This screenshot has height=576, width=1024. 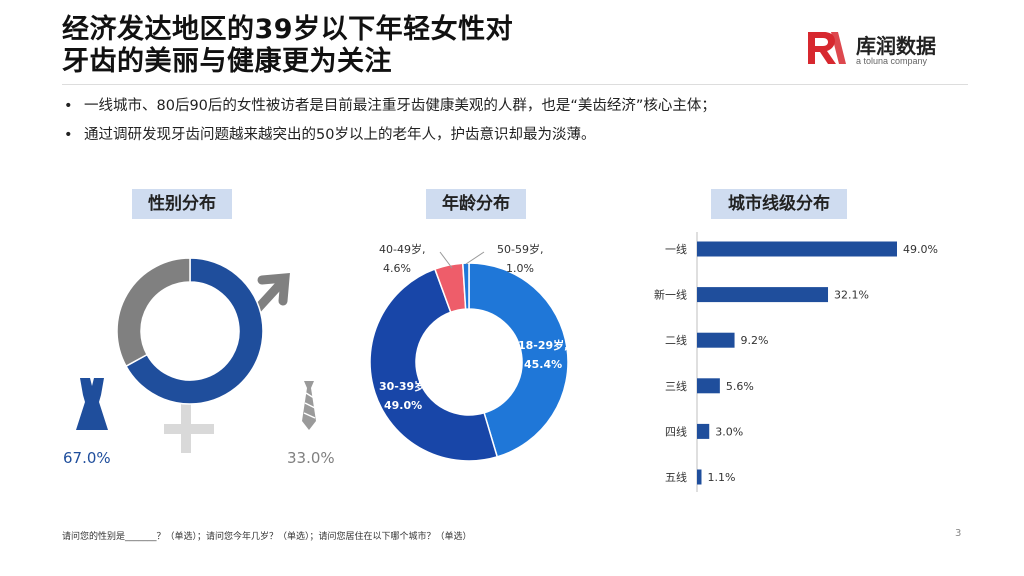 What do you see at coordinates (311, 458) in the screenshot?
I see `male-share-label: 33.0%` at bounding box center [311, 458].